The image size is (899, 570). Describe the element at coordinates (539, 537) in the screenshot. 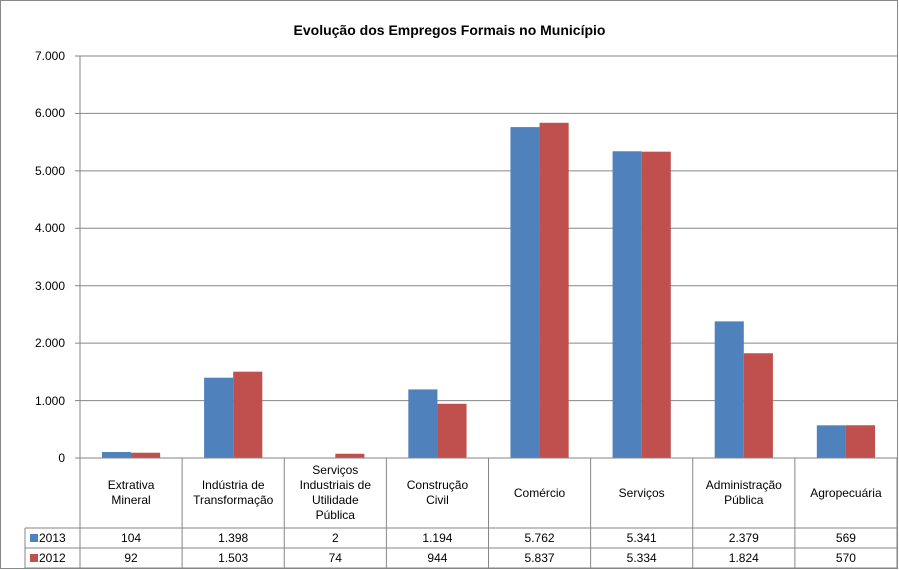

I see `data-table-cell: 5.762` at that location.